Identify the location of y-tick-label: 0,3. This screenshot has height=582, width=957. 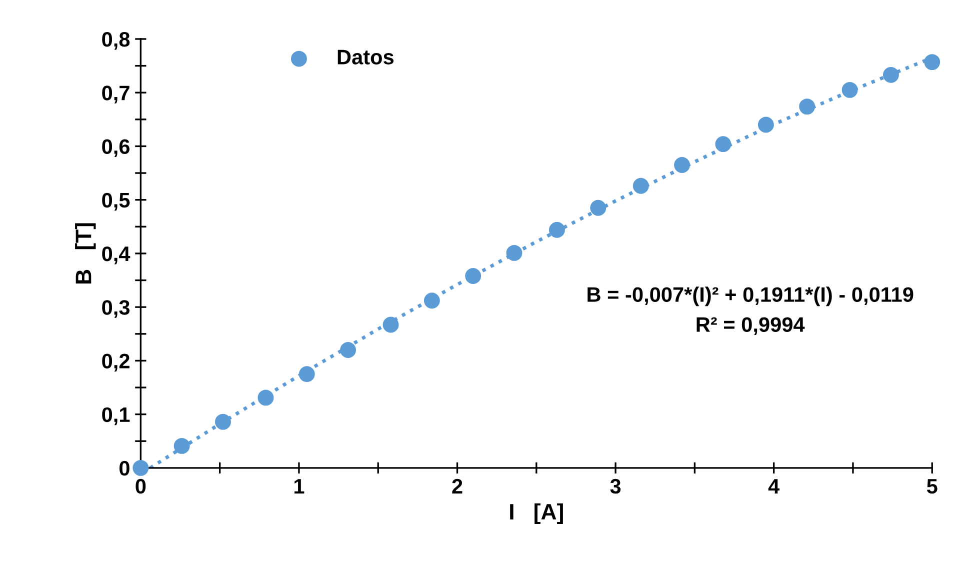
(116, 309).